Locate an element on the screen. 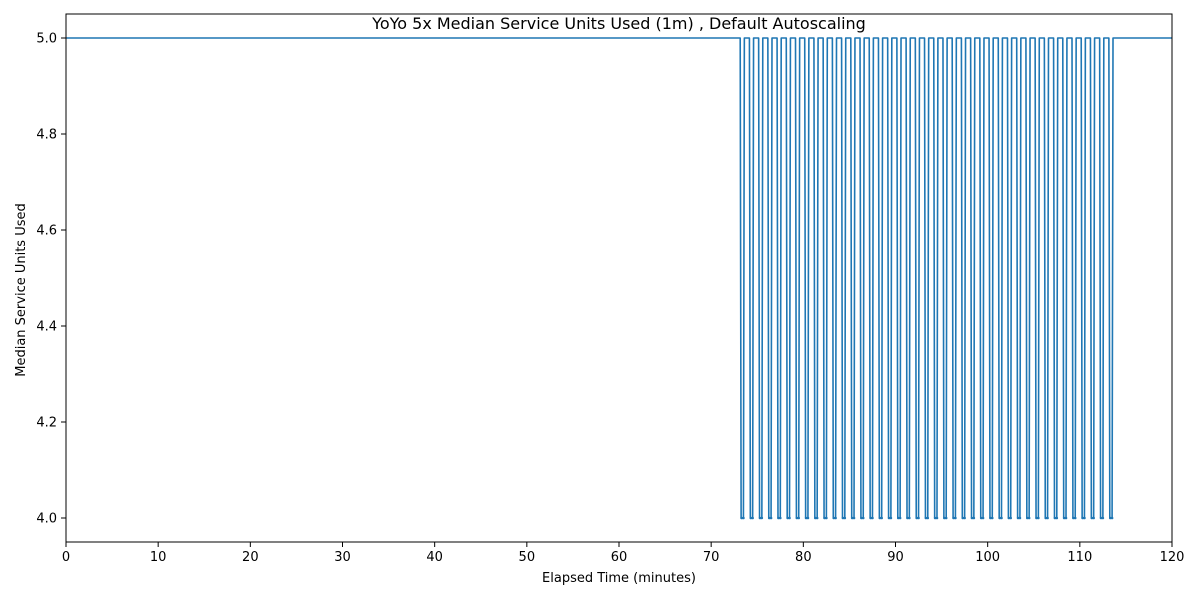 This screenshot has height=600, width=1200. x-tick-label: 100 is located at coordinates (987, 557).